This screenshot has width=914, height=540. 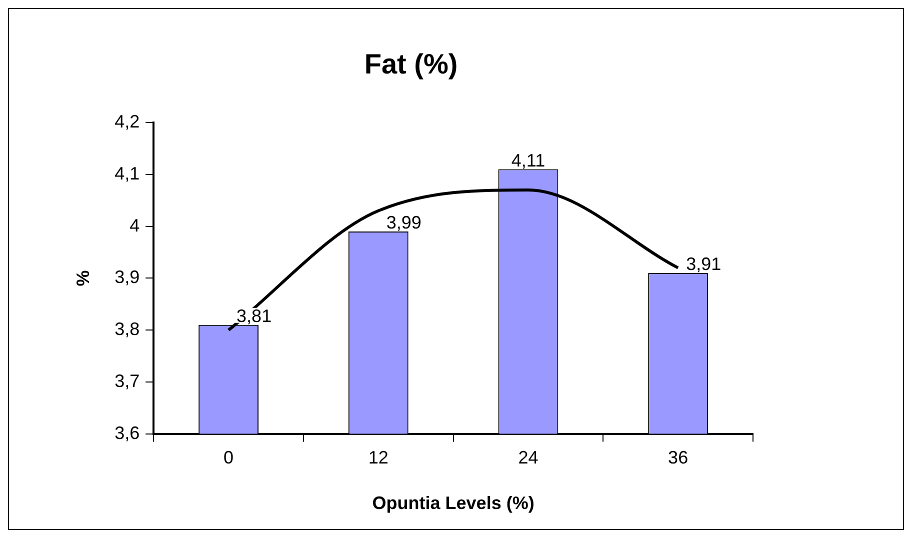 What do you see at coordinates (127, 329) in the screenshot?
I see `y-tick-label: 3,8` at bounding box center [127, 329].